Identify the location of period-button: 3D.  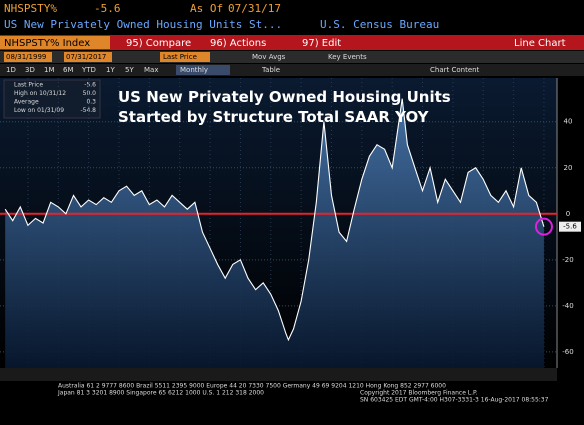
(30, 70).